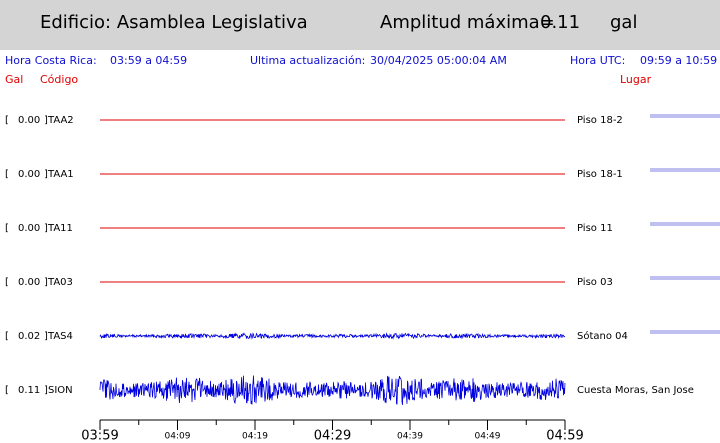 The height and width of the screenshot is (443, 720). I want to click on col-gal: Gal, so click(14, 79).